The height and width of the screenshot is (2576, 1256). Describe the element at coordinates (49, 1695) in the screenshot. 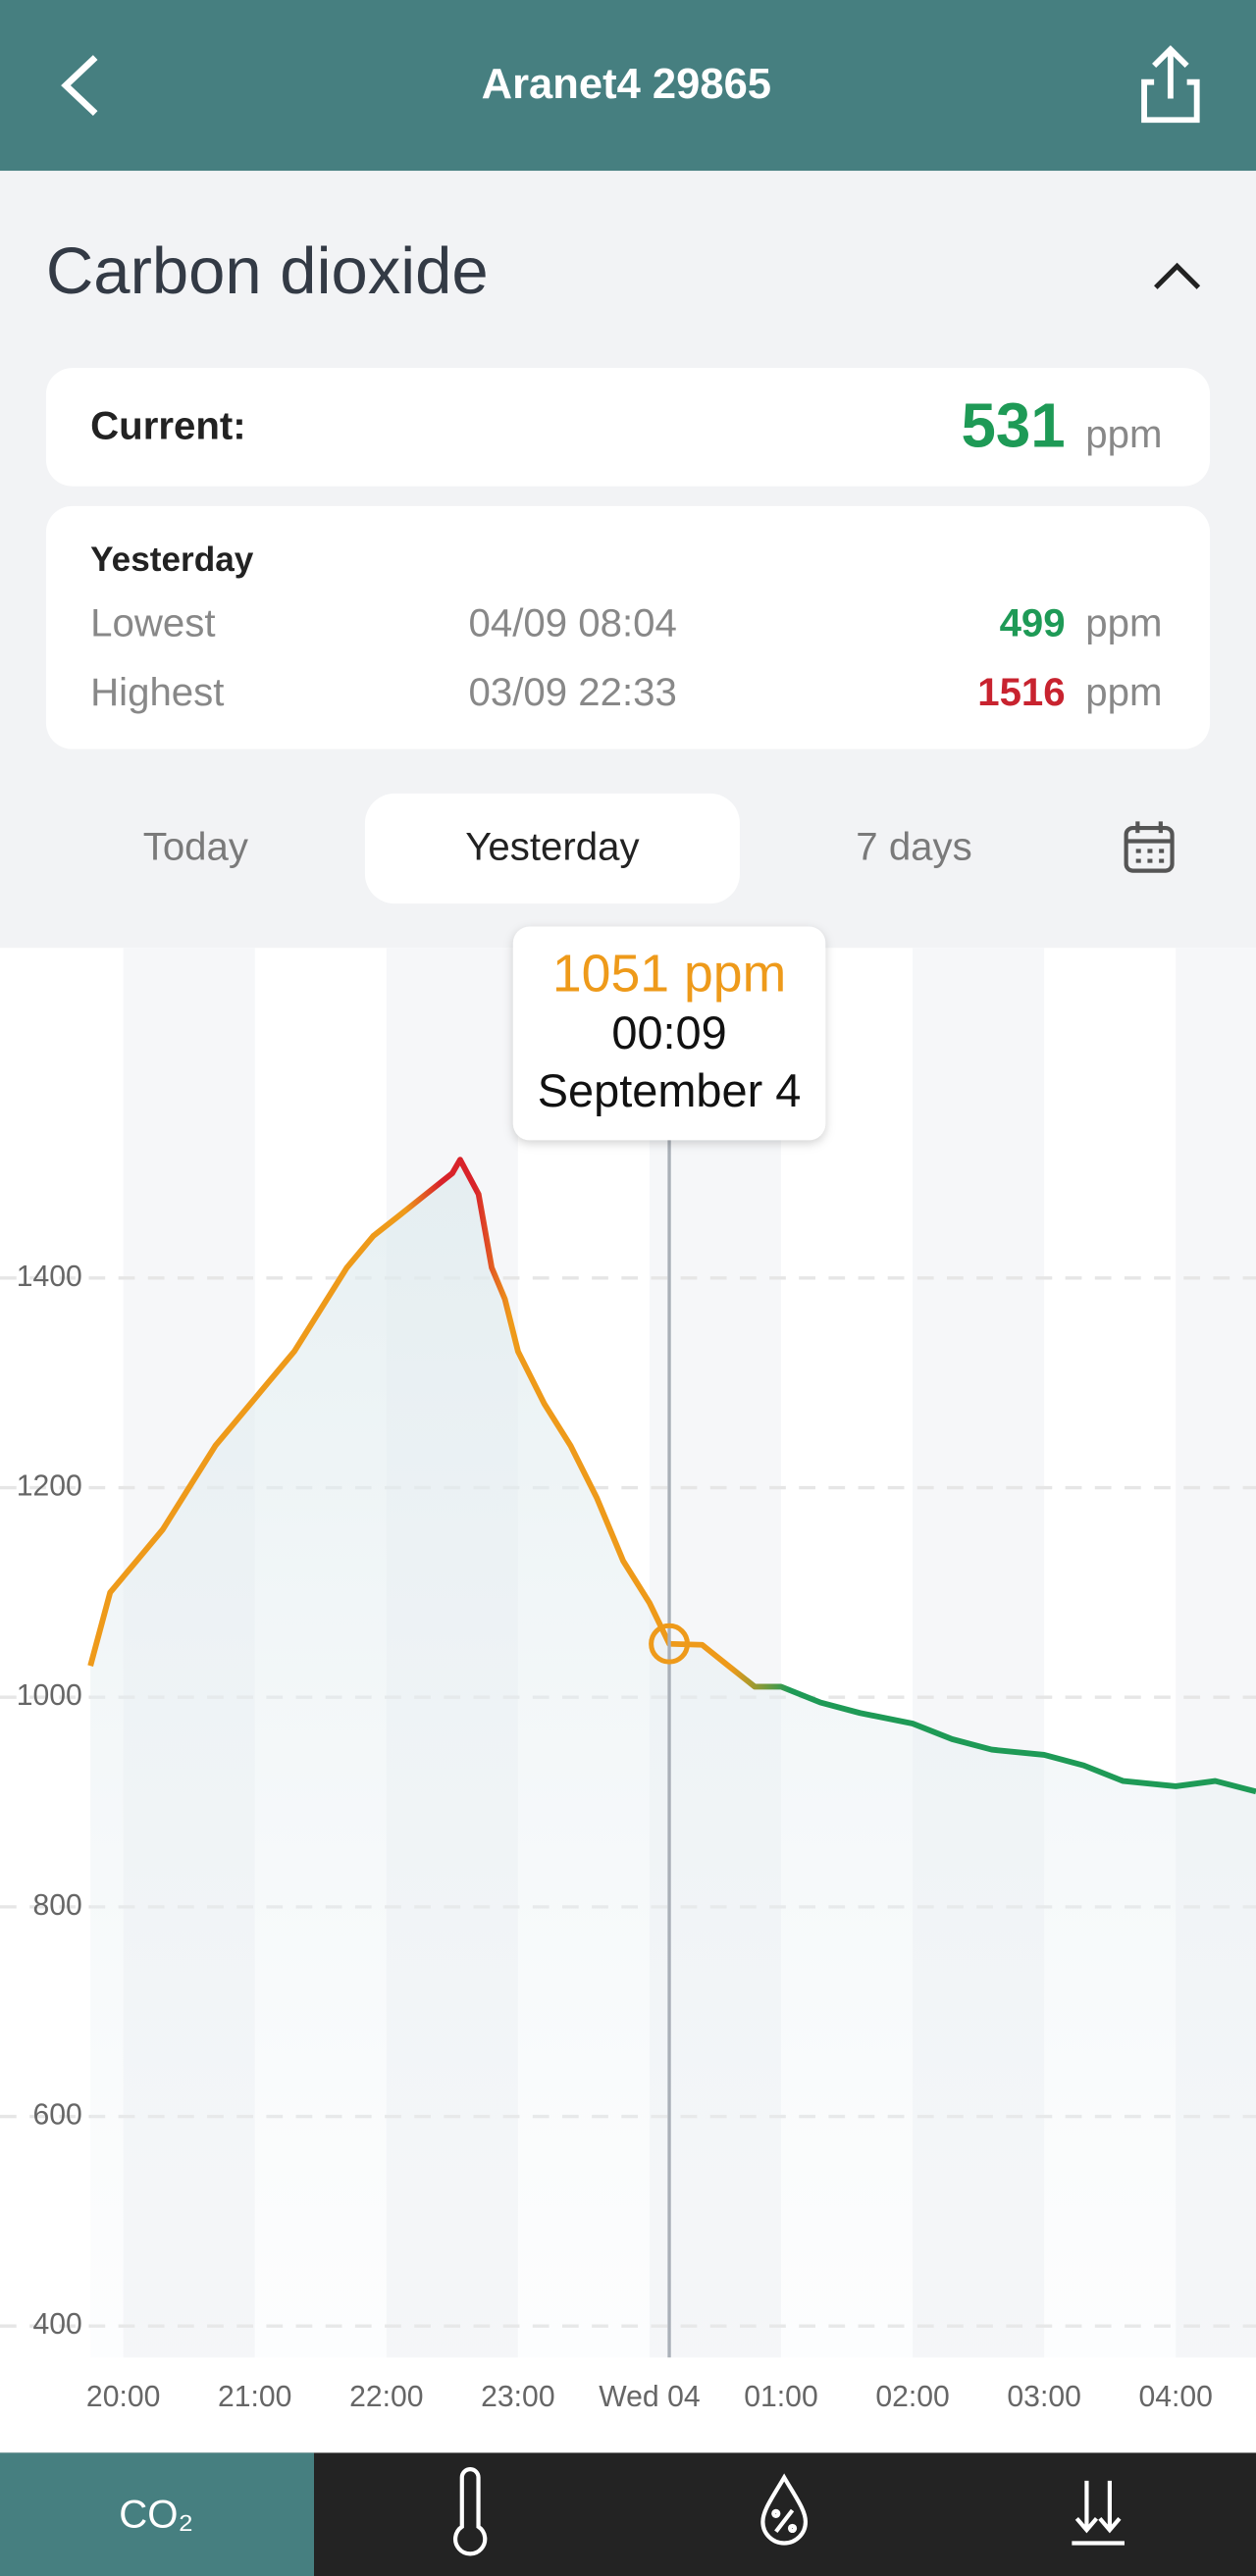

I see `y-tick-label: 1000` at that location.